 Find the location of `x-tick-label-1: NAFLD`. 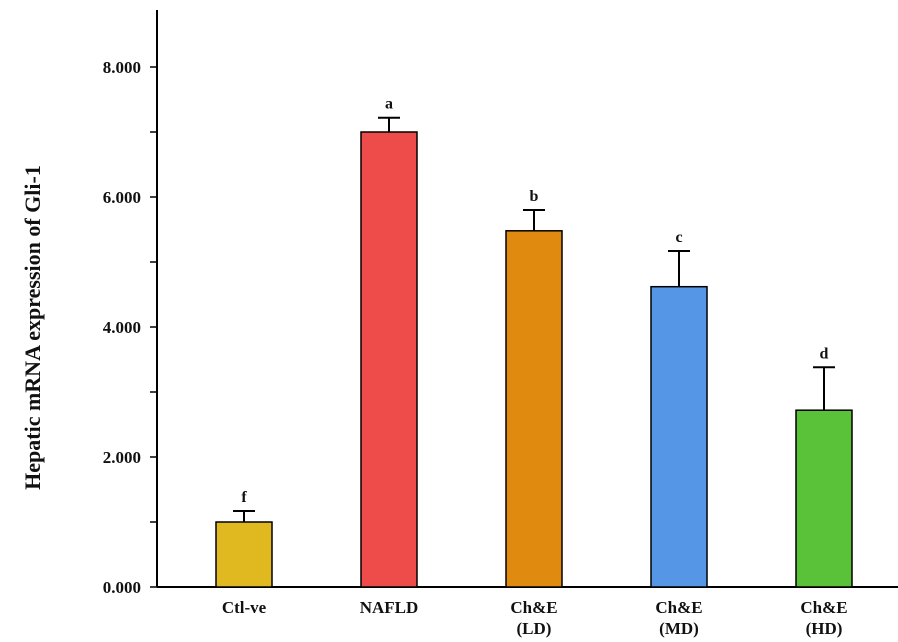

x-tick-label-1: NAFLD is located at coordinates (389, 607).